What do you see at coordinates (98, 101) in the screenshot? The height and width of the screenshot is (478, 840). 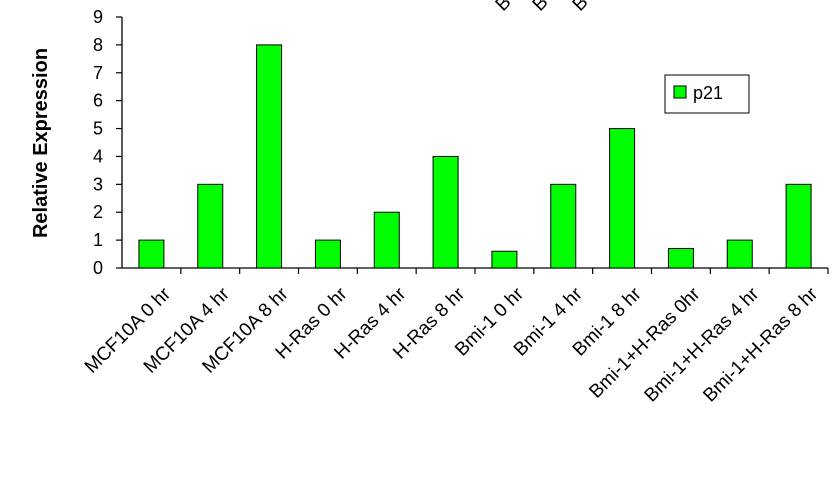 I see `y-tick-label: 6` at bounding box center [98, 101].